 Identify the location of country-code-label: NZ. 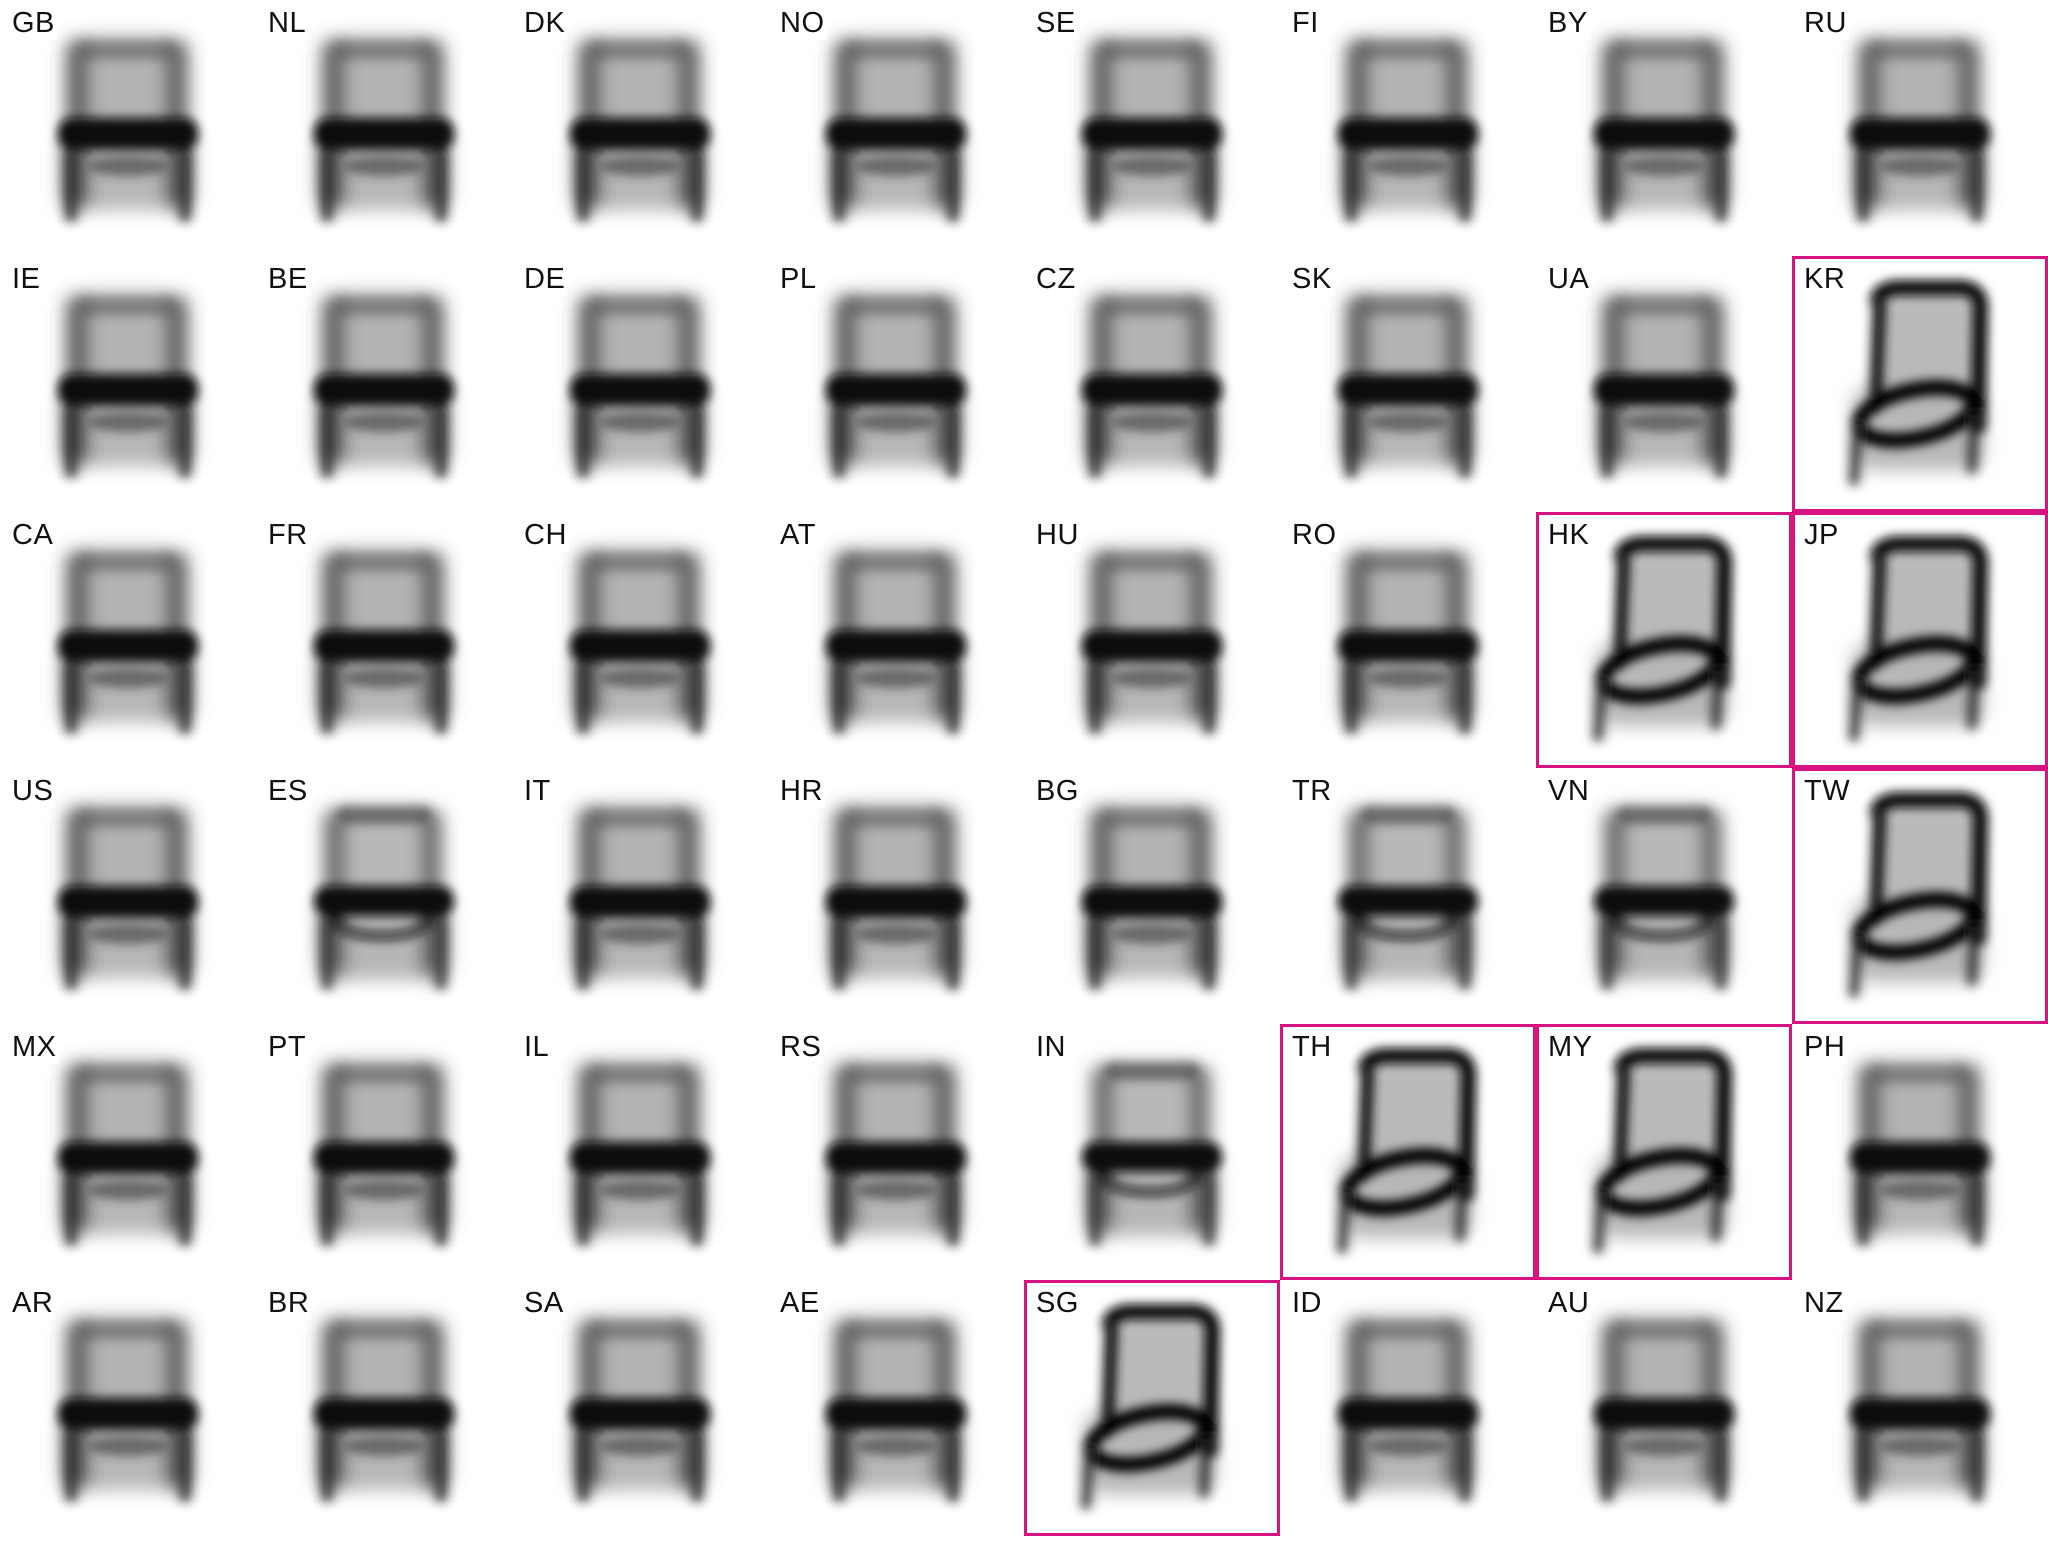
(1824, 1303).